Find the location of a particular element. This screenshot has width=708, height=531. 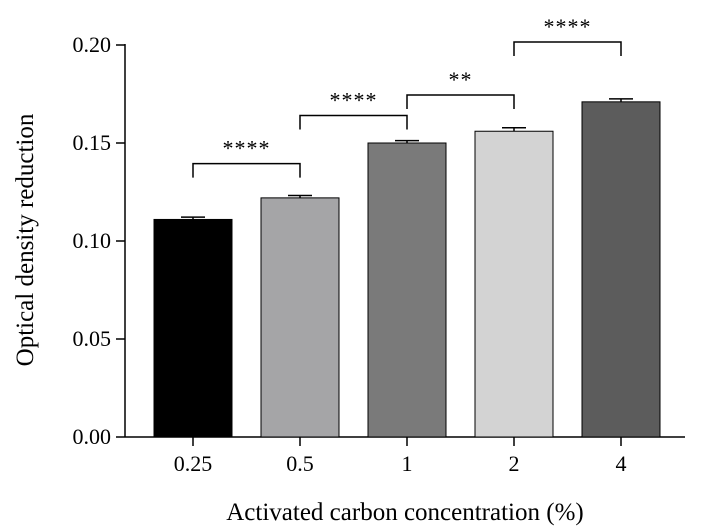

x-axis-title: Activated carbon concentration (%) is located at coordinates (404, 512).